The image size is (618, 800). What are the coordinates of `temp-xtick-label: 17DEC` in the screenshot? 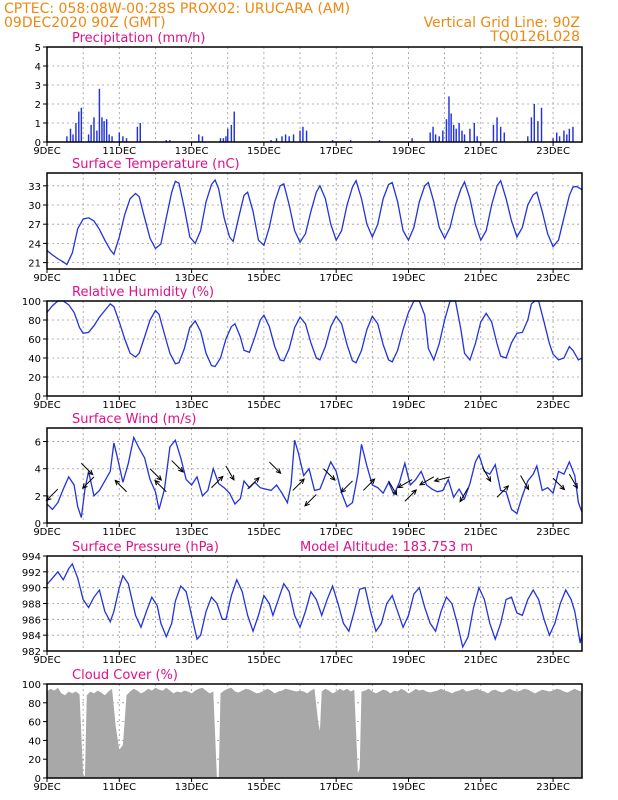 It's located at (336, 278).